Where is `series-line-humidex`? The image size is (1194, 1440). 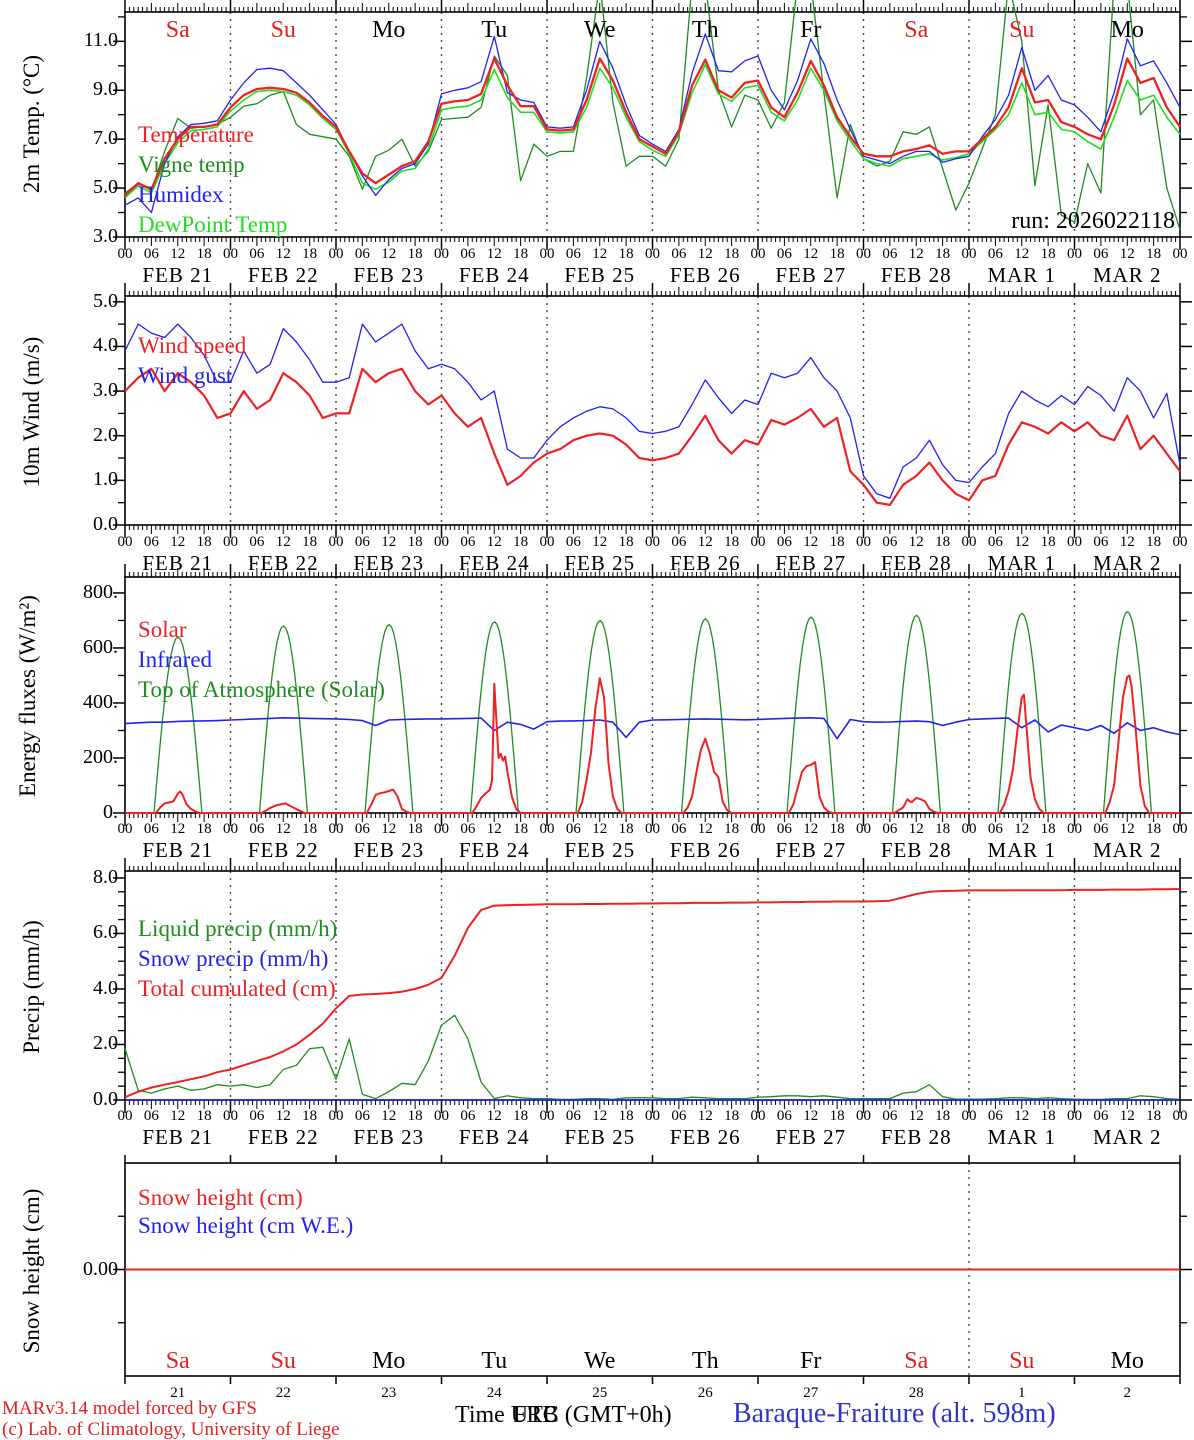 series-line-humidex is located at coordinates (652, 123).